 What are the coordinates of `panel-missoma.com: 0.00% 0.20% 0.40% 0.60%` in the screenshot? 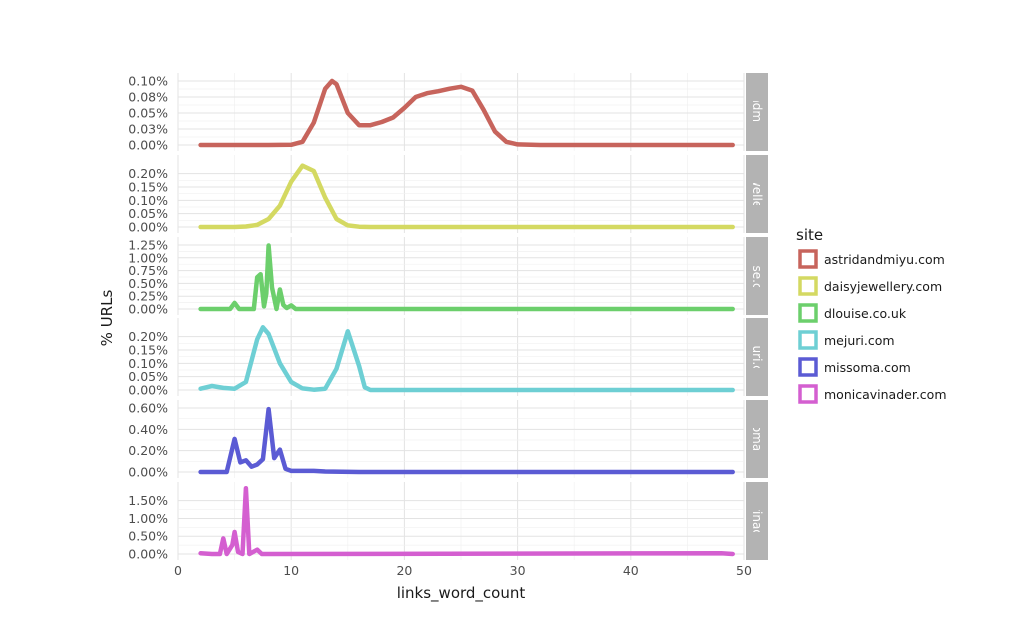 It's located at (431, 440).